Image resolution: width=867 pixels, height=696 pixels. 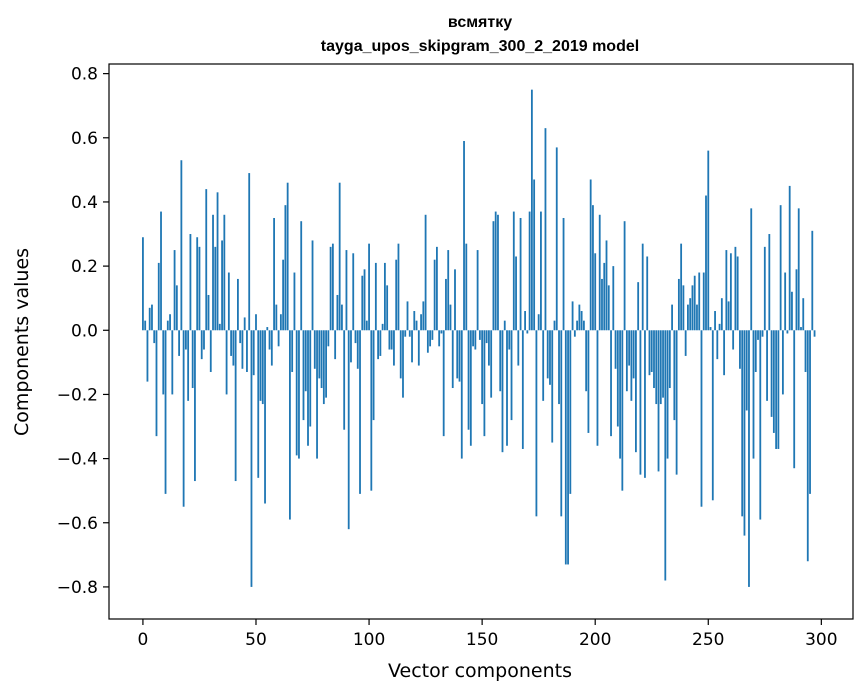 What do you see at coordinates (480, 46) in the screenshot?
I see `chart-title-line2: tayga_upos_skipgram_300_2_2019 model` at bounding box center [480, 46].